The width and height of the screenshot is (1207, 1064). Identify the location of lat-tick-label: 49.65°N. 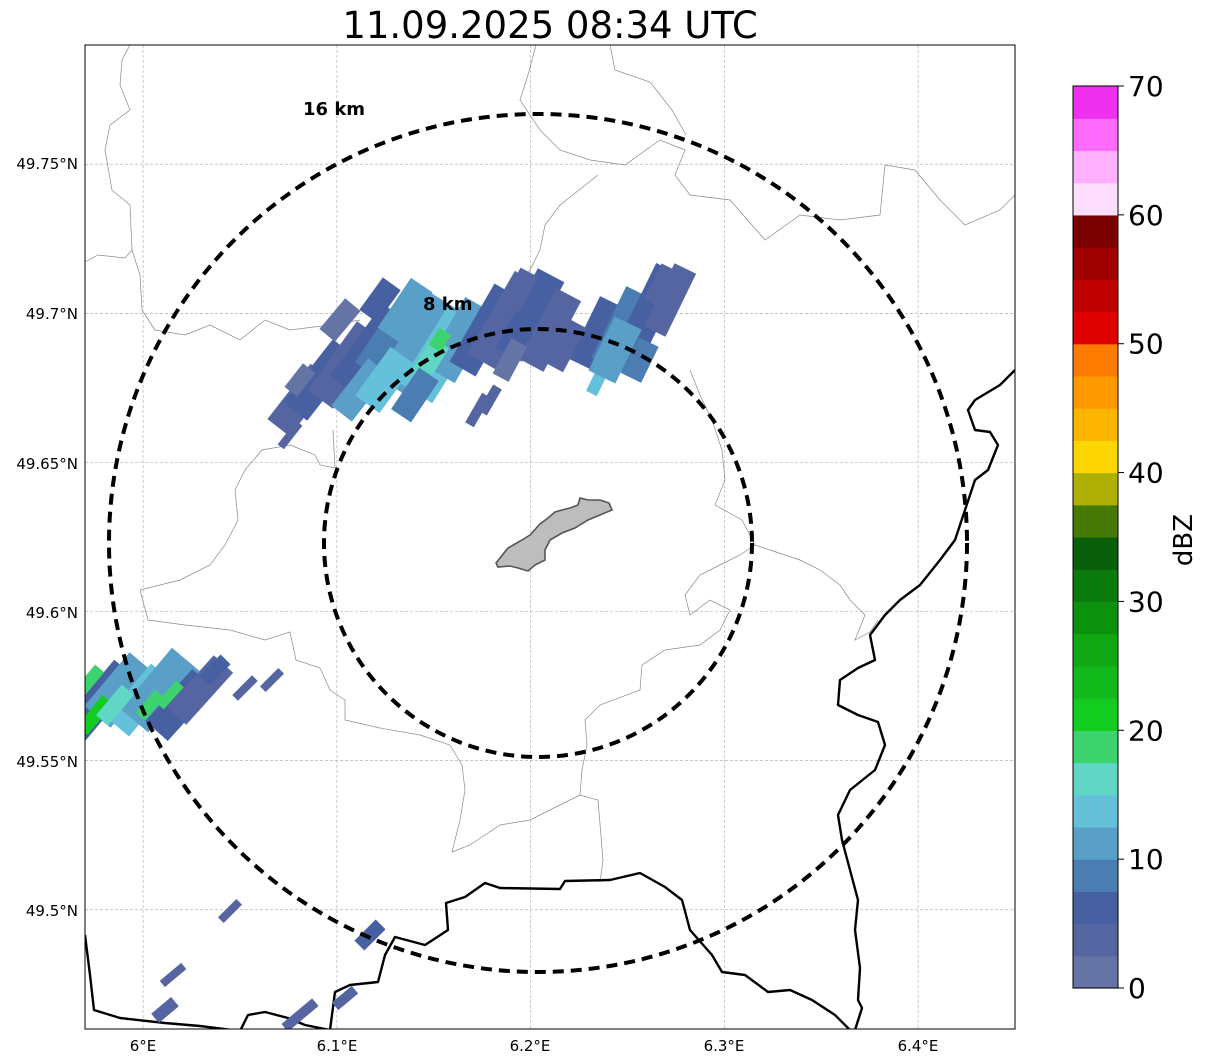
(47, 464).